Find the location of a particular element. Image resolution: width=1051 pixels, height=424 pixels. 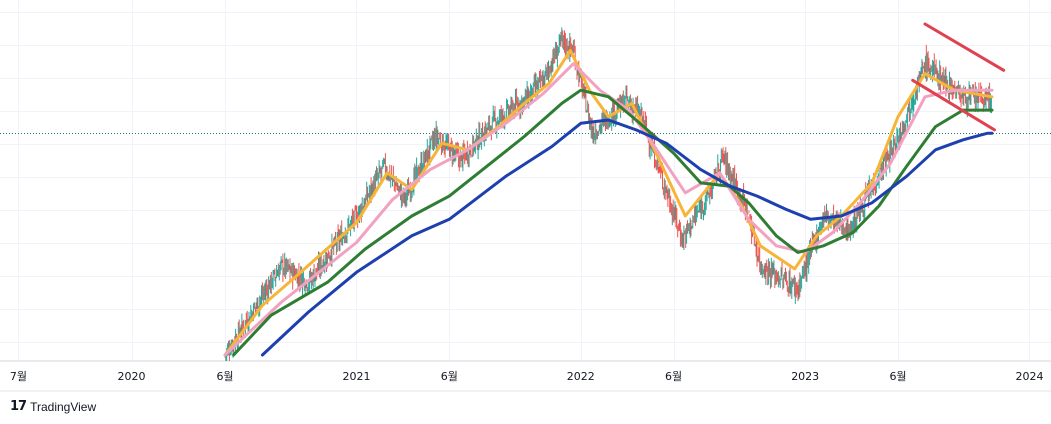

x-tick-label: 2020 is located at coordinates (132, 376).